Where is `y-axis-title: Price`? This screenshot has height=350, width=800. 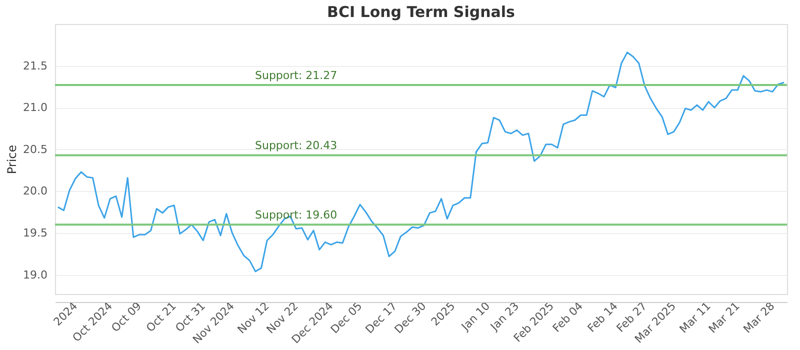
y-axis-title: Price is located at coordinates (12, 159).